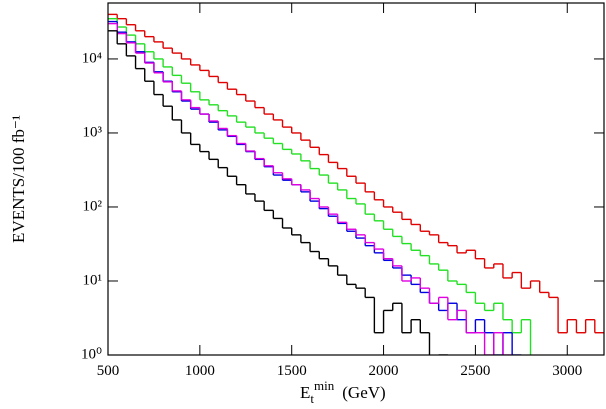  I want to click on x-tick-label: 2000, so click(384, 371).